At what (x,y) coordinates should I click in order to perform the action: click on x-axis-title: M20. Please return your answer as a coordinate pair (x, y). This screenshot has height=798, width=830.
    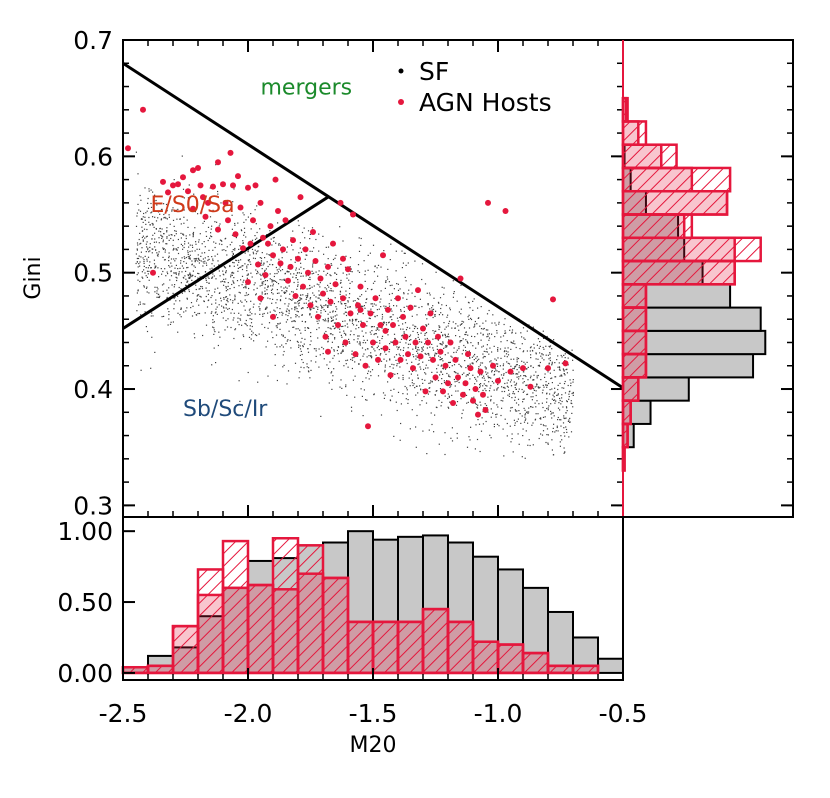
    Looking at the image, I should click on (373, 745).